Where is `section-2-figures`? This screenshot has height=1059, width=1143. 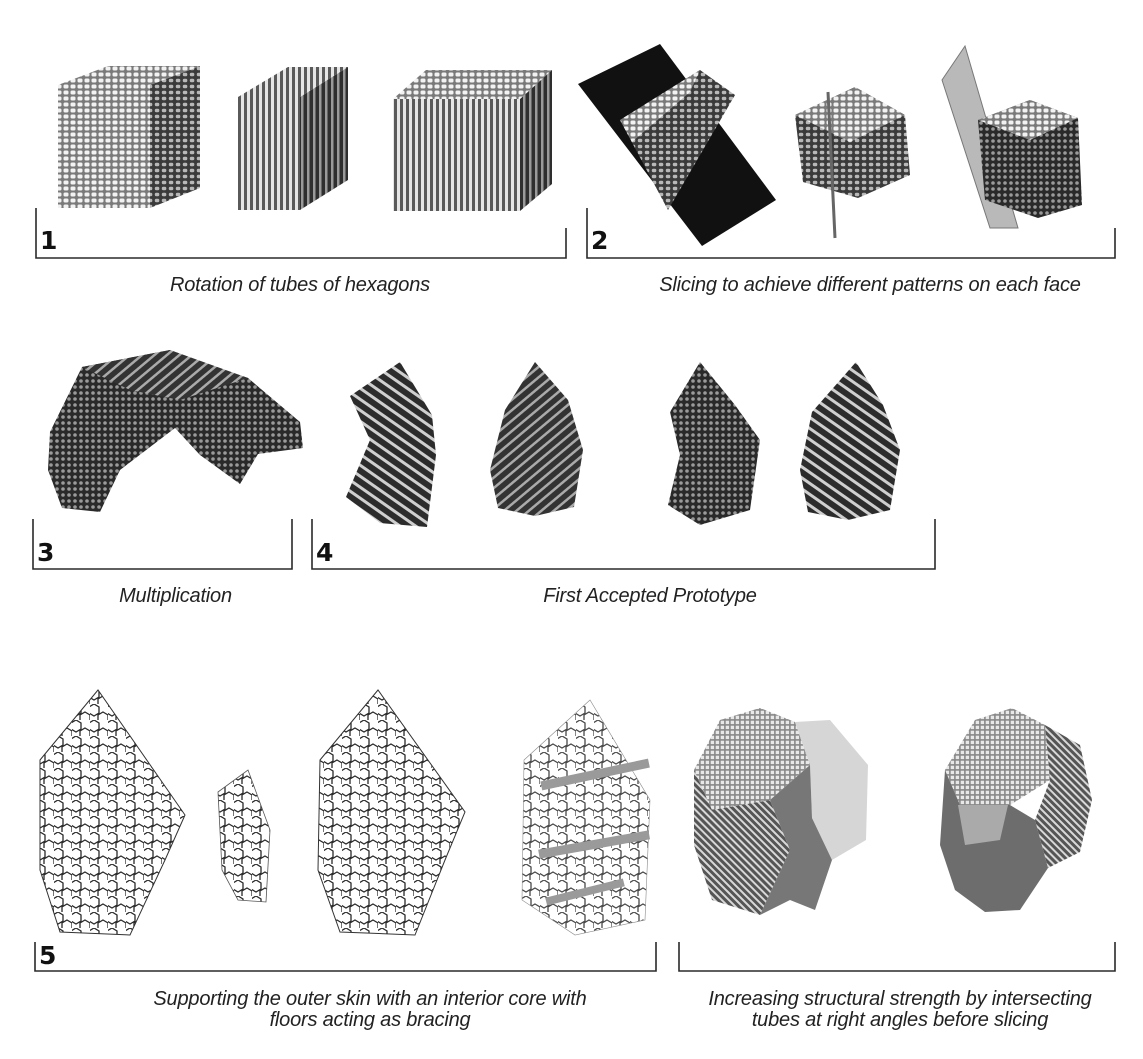
section-2-figures is located at coordinates (830, 145).